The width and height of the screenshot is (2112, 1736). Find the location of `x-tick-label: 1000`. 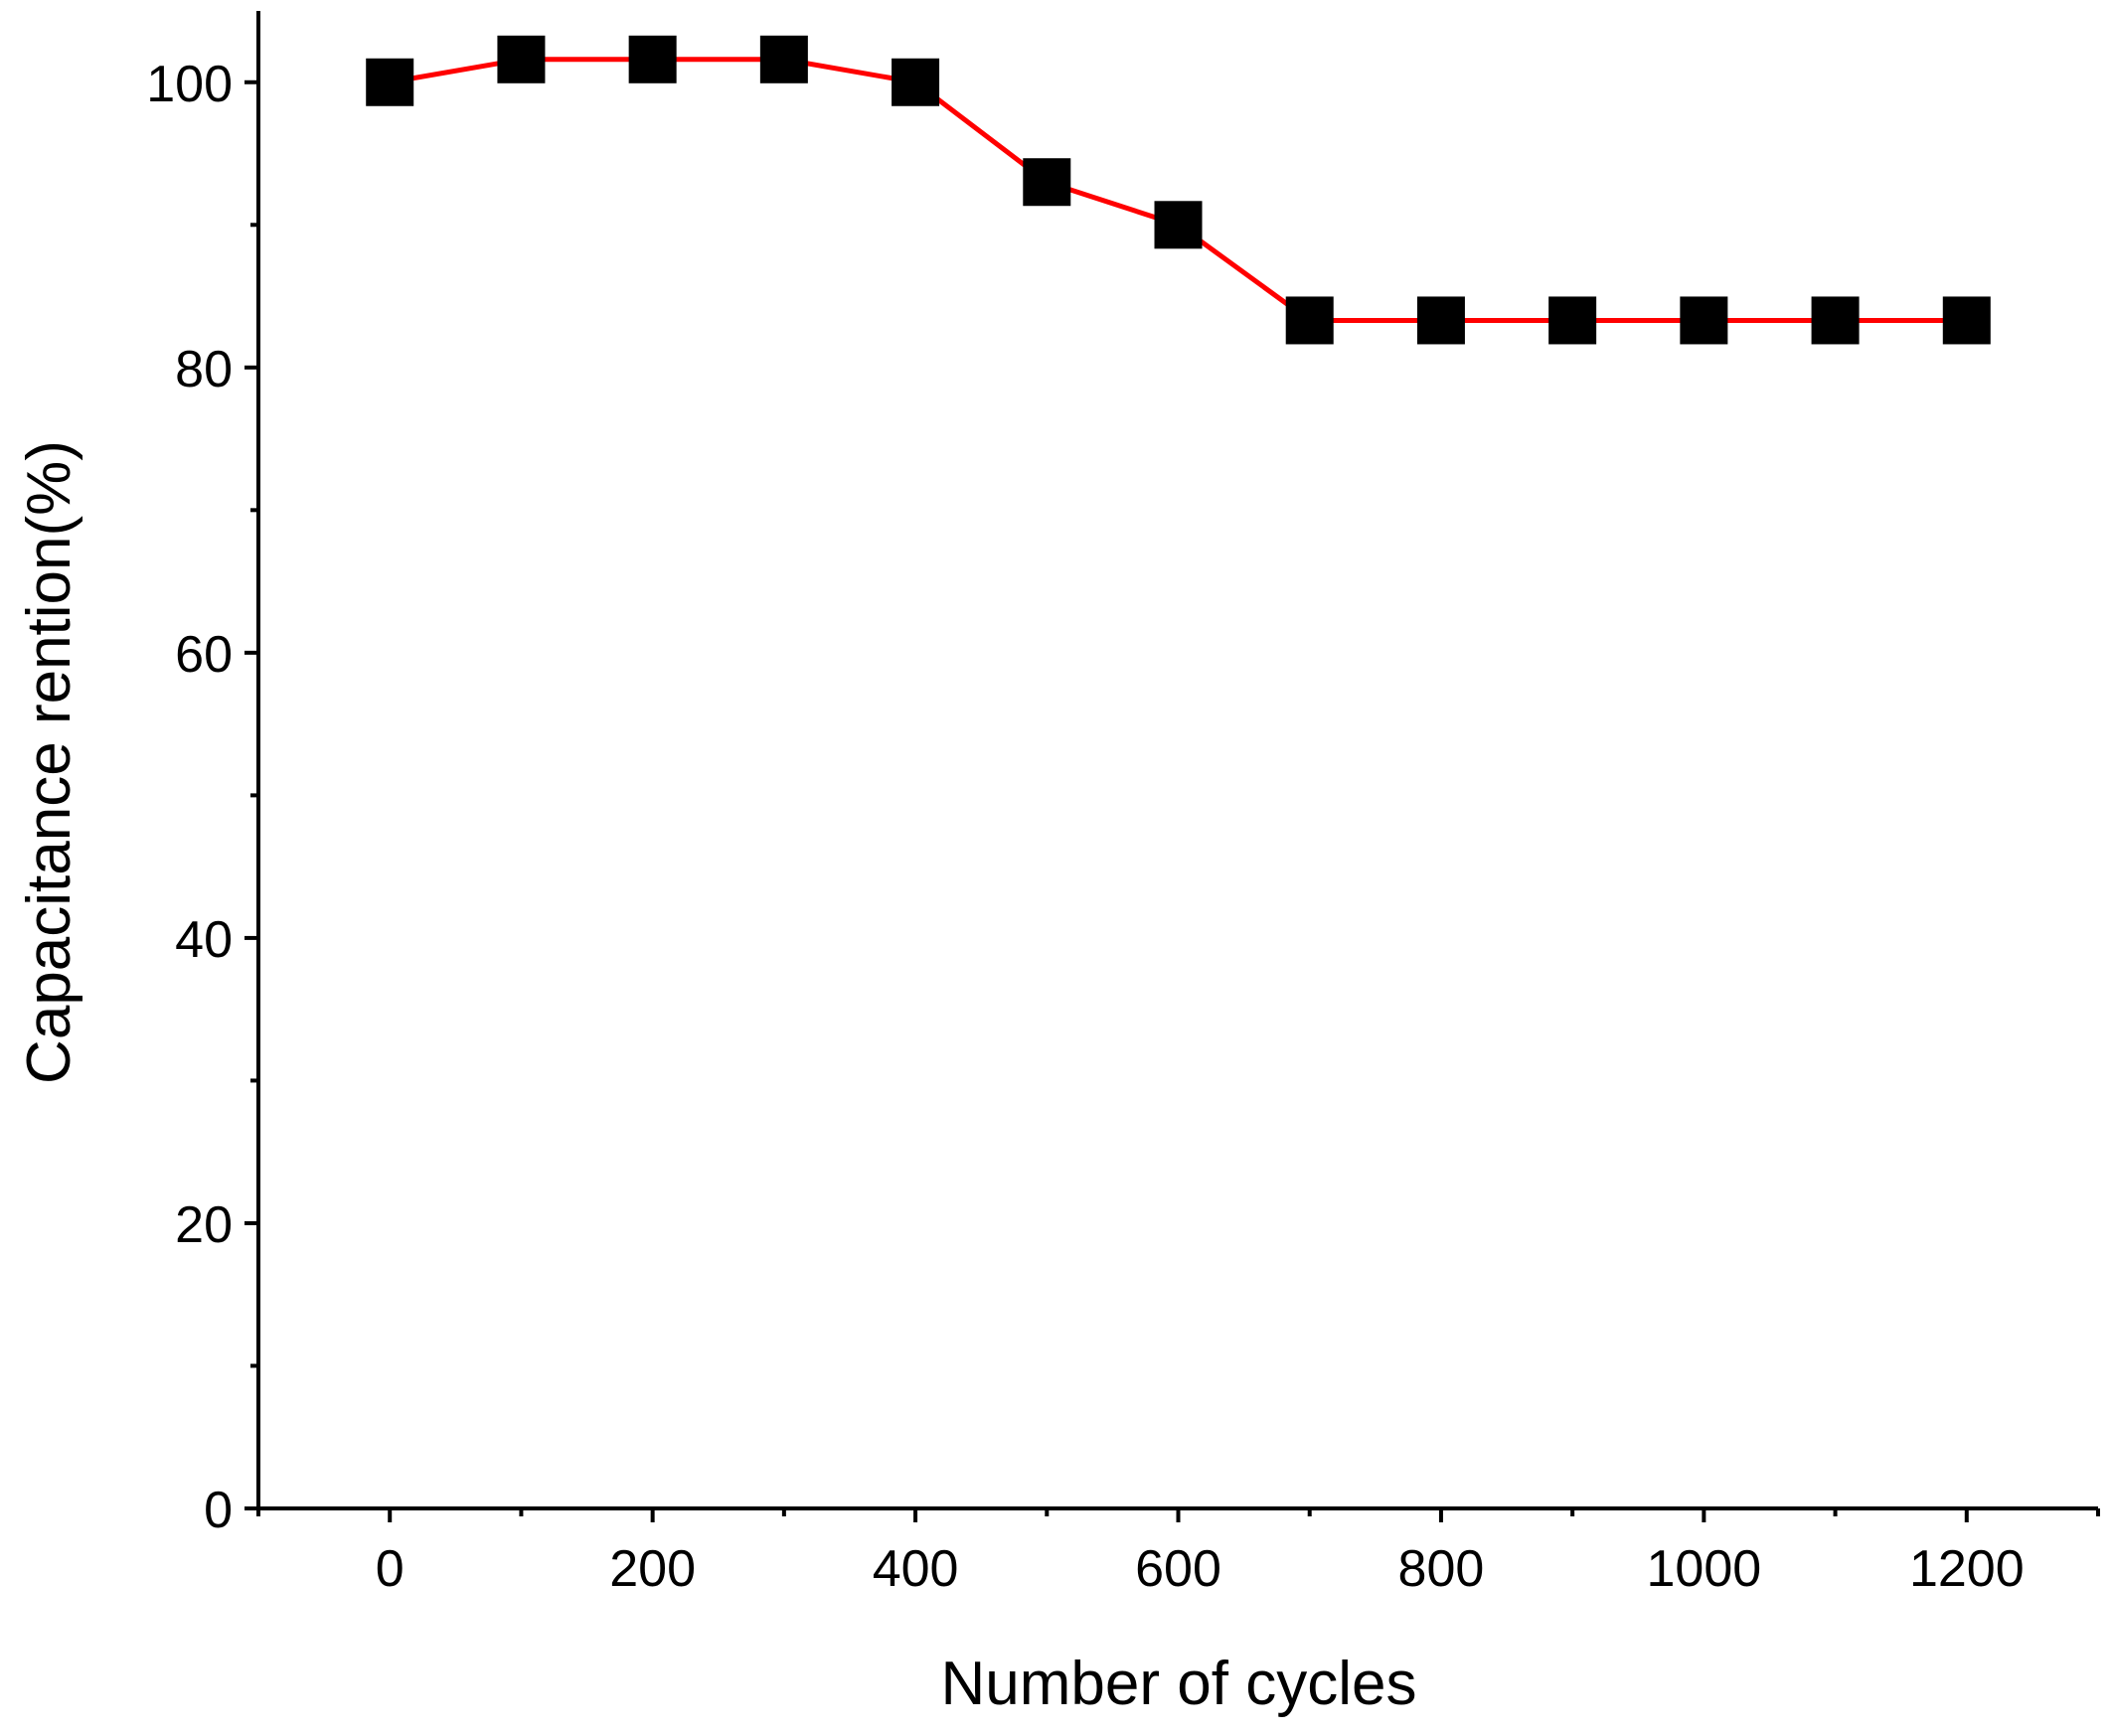

x-tick-label: 1000 is located at coordinates (1704, 1569).